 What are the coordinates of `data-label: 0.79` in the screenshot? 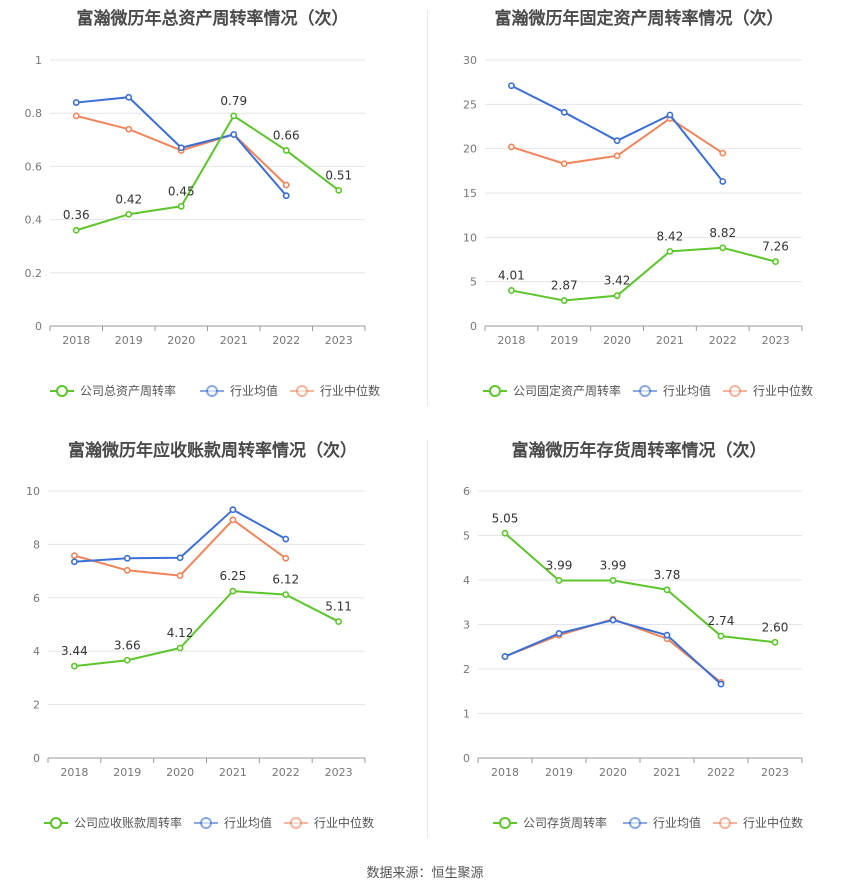 It's located at (233, 101).